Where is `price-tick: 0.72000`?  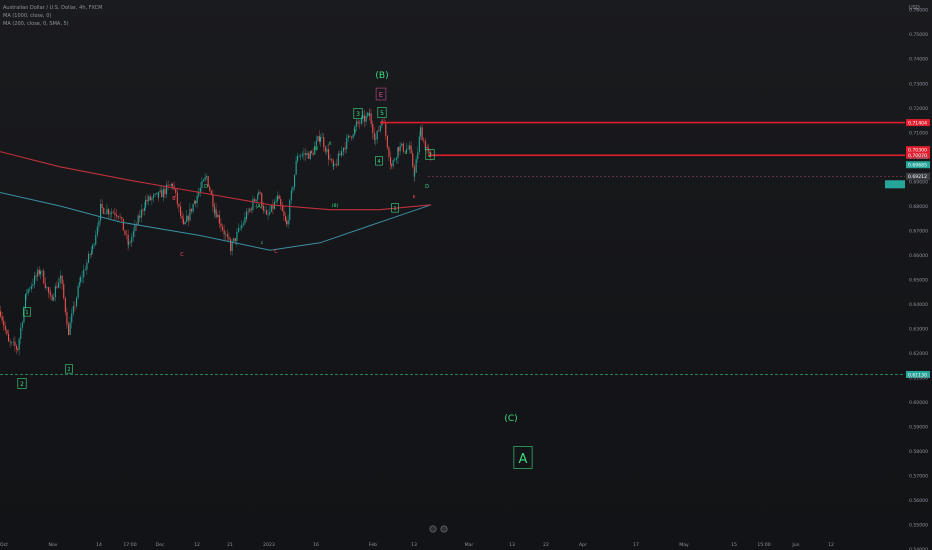 price-tick: 0.72000 is located at coordinates (918, 109).